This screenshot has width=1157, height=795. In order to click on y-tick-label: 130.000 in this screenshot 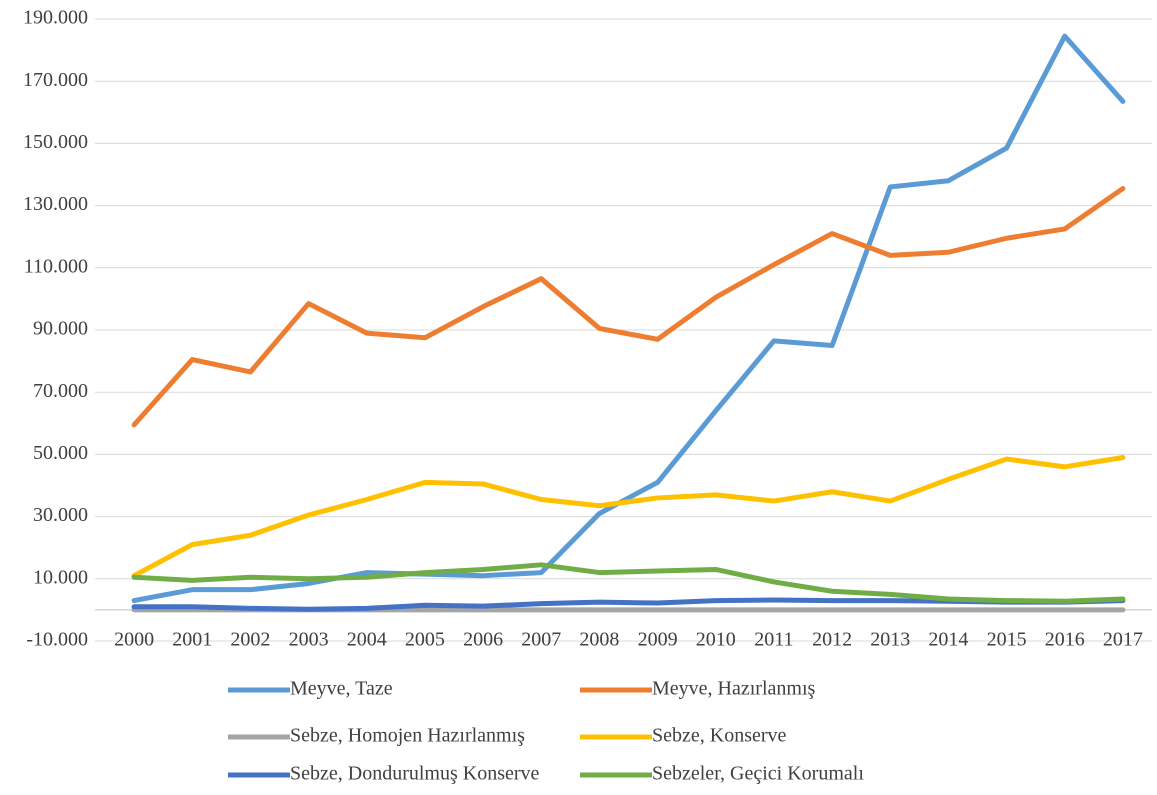, I will do `click(55, 204)`.